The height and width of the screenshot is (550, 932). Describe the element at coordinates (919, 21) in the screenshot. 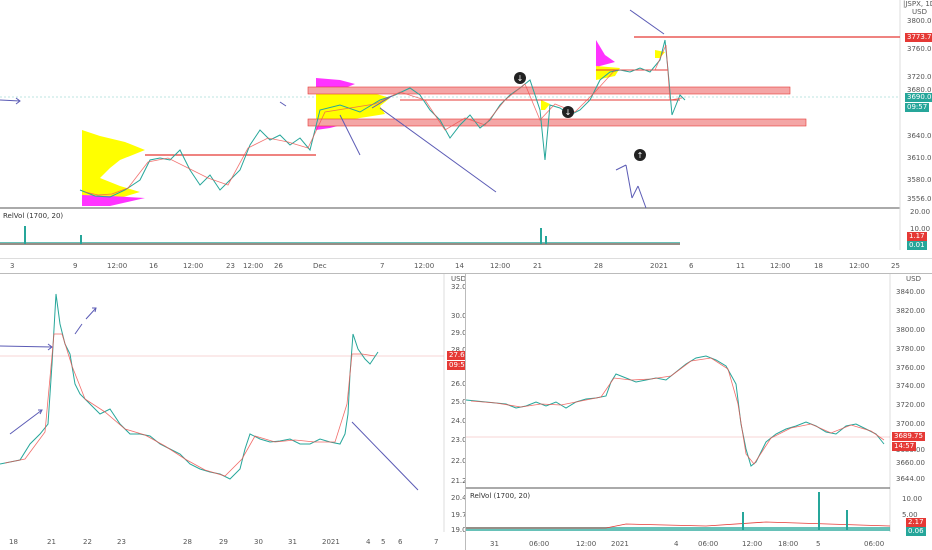

I see `price-axis-label: 3800.00` at that location.